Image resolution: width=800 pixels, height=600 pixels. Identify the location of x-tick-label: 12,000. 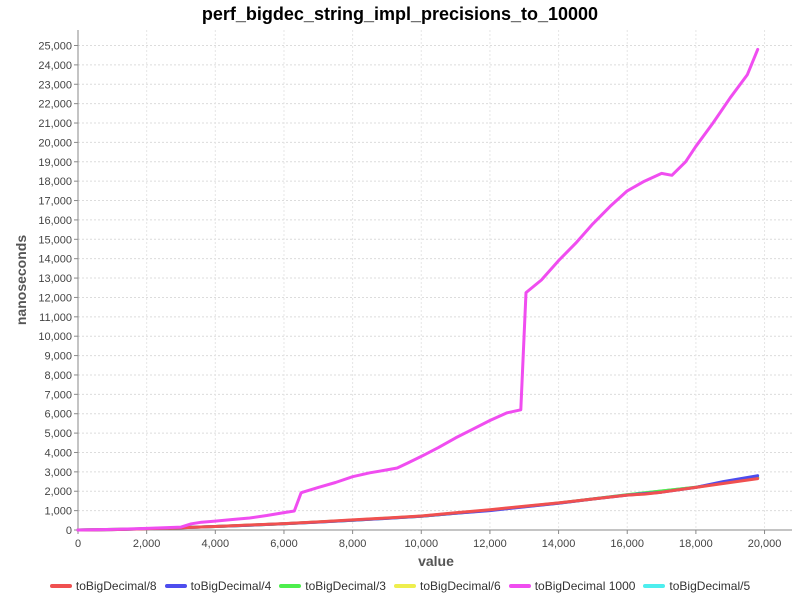
(490, 544).